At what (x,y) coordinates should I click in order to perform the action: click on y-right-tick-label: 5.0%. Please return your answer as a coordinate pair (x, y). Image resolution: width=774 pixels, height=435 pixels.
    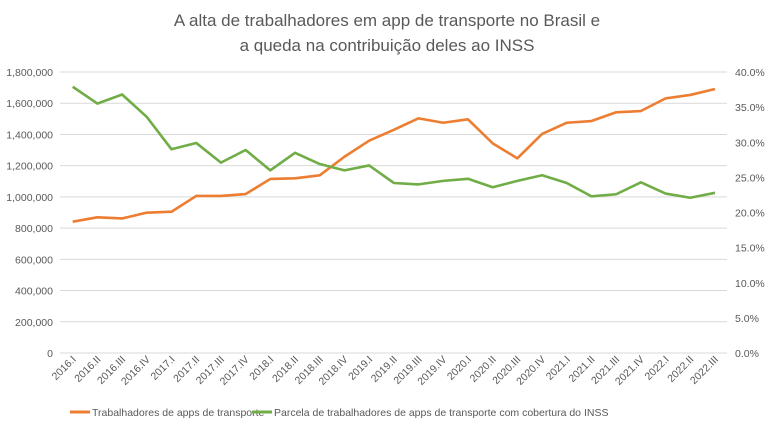
    Looking at the image, I should click on (747, 319).